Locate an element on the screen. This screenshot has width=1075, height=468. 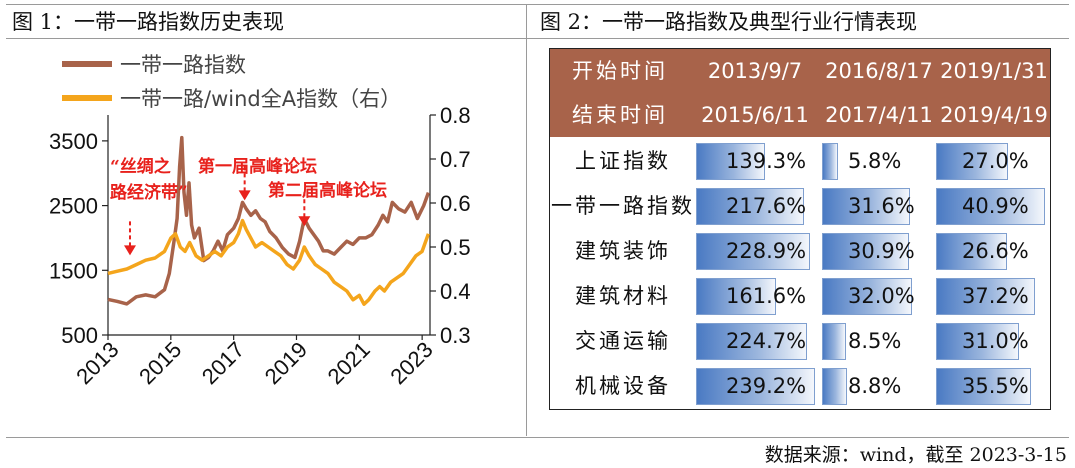
x-tick-label: 2023 is located at coordinates (411, 363).